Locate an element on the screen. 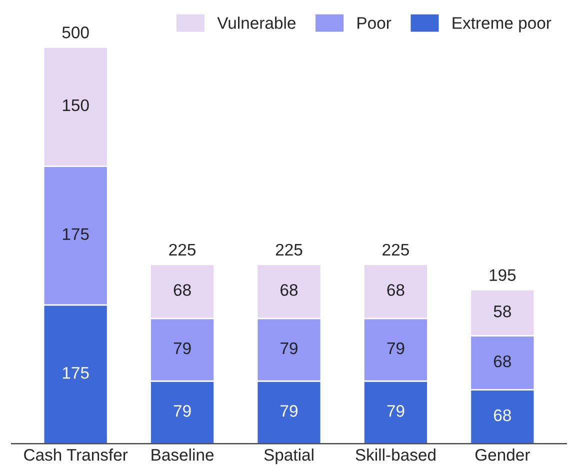 The image size is (578, 472). x-tick-label: Spatial is located at coordinates (289, 456).